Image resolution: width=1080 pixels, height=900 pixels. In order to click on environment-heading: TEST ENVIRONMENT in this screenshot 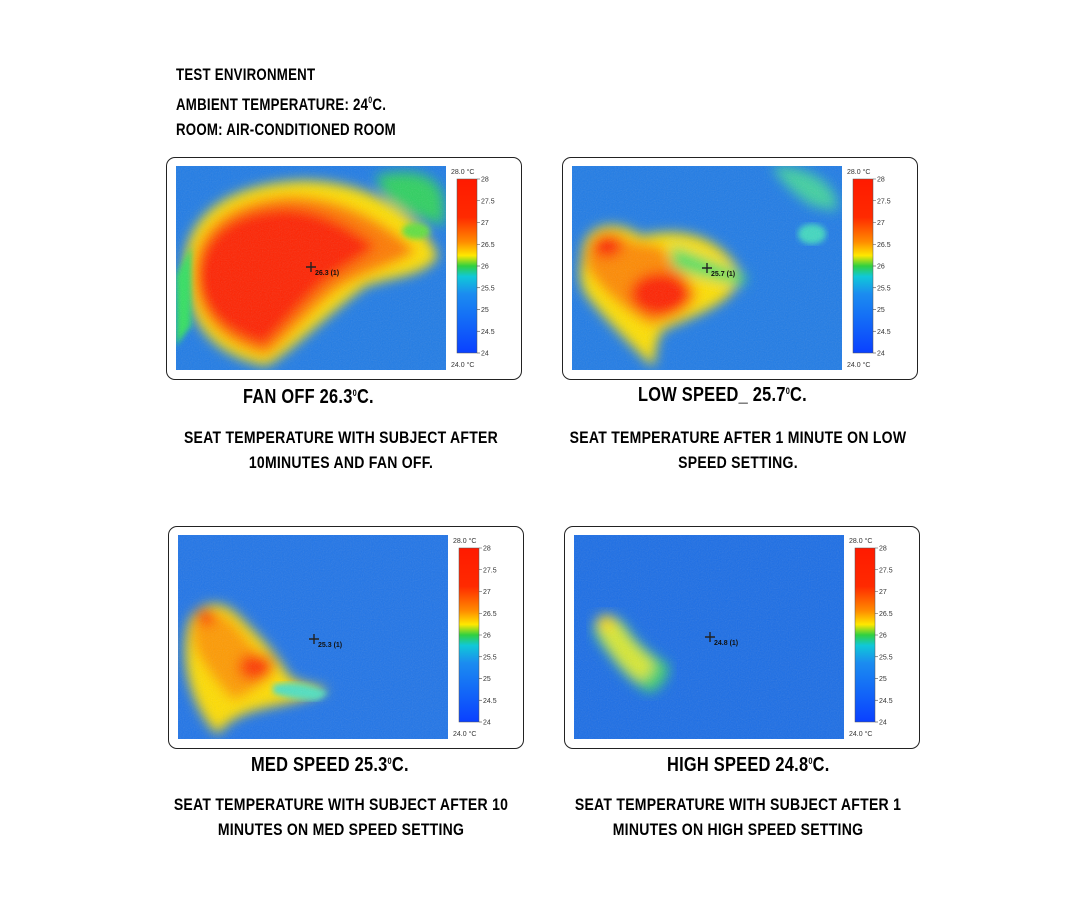, I will do `click(246, 74)`.